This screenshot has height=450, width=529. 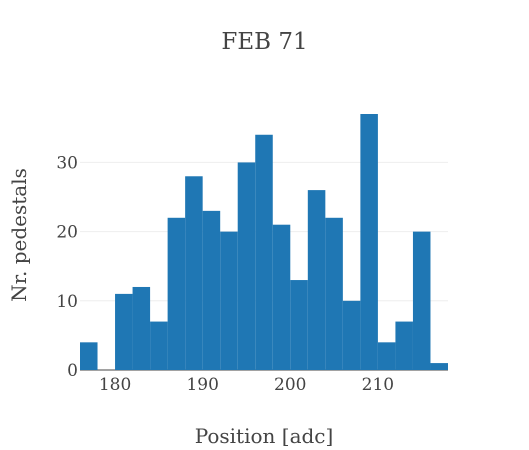 I want to click on y-tick-label-1: 10, so click(x=67, y=302).